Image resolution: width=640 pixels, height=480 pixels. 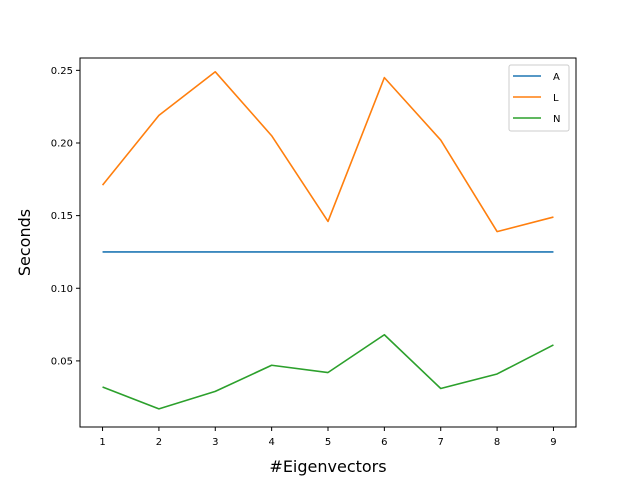 What do you see at coordinates (327, 466) in the screenshot?
I see `x-axis-title: #Eigenvectors` at bounding box center [327, 466].